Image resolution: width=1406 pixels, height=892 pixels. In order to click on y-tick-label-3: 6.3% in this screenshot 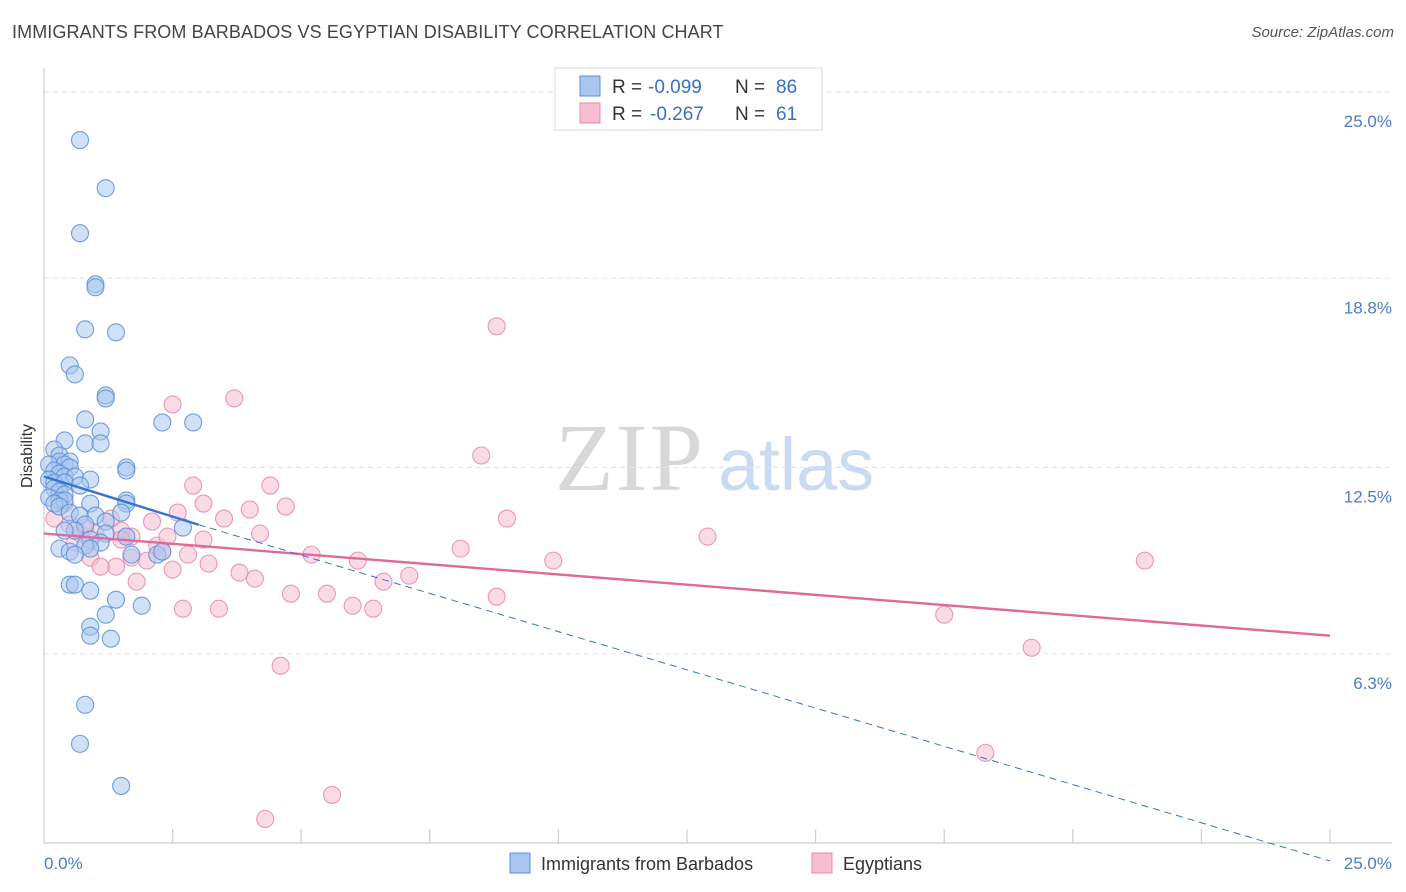, I will do `click(1372, 683)`.